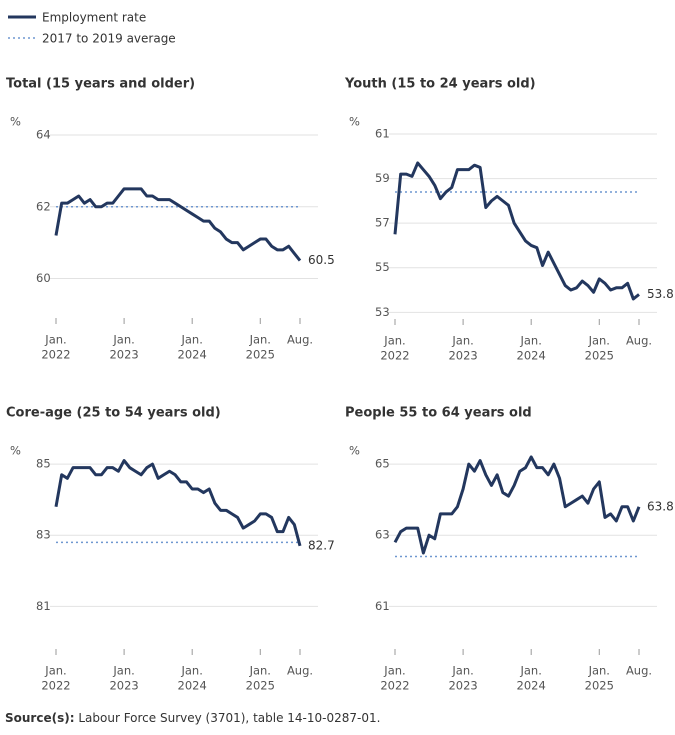 The width and height of the screenshot is (675, 735). I want to click on chart-title: Youth (15 to 24 years old), so click(440, 84).